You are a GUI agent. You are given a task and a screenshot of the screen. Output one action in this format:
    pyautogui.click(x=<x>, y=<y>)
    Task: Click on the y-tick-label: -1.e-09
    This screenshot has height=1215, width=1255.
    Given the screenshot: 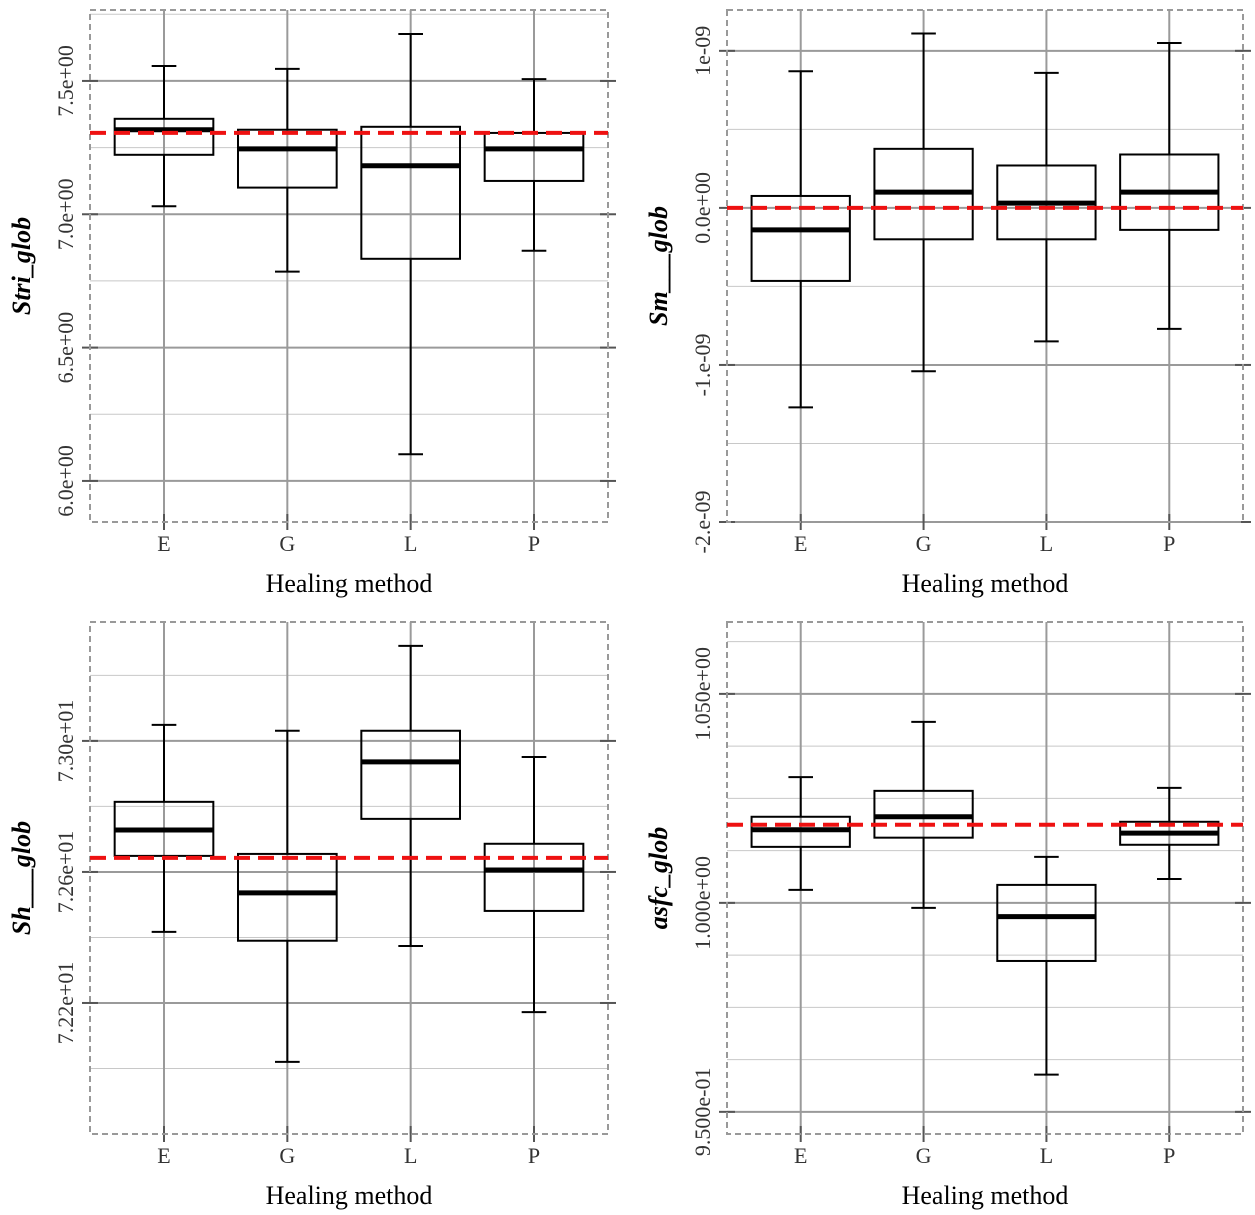 What is the action you would take?
    pyautogui.click(x=702, y=364)
    